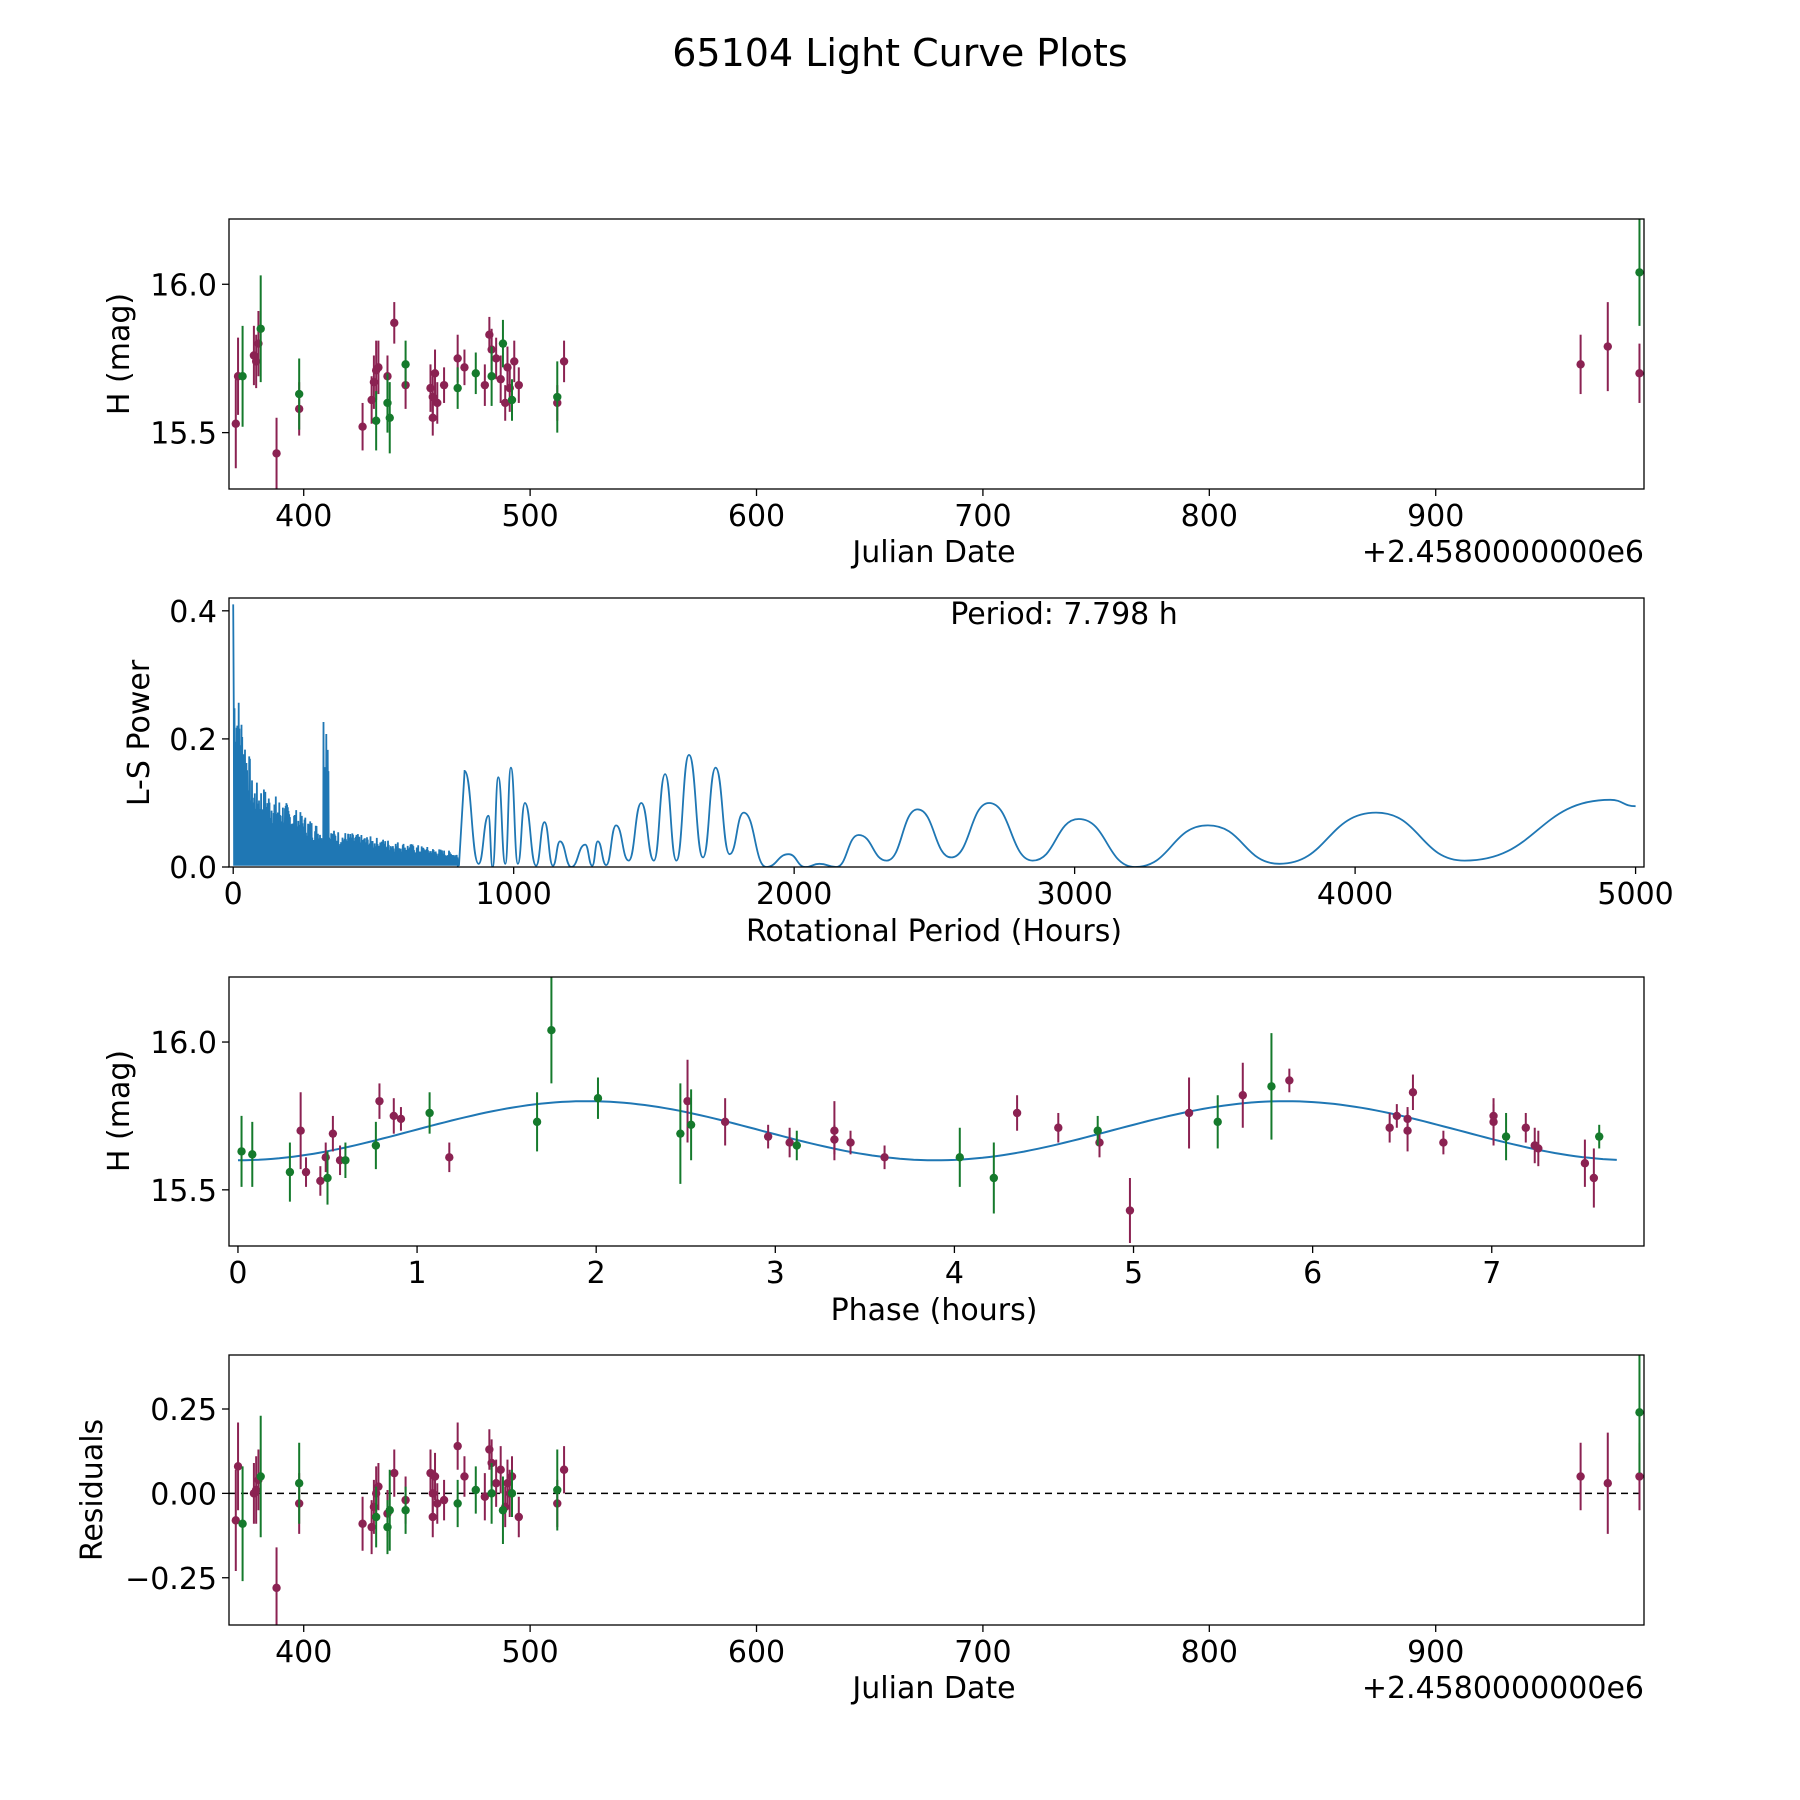  What do you see at coordinates (1074, 894) in the screenshot?
I see `x-tick-label: 3000` at bounding box center [1074, 894].